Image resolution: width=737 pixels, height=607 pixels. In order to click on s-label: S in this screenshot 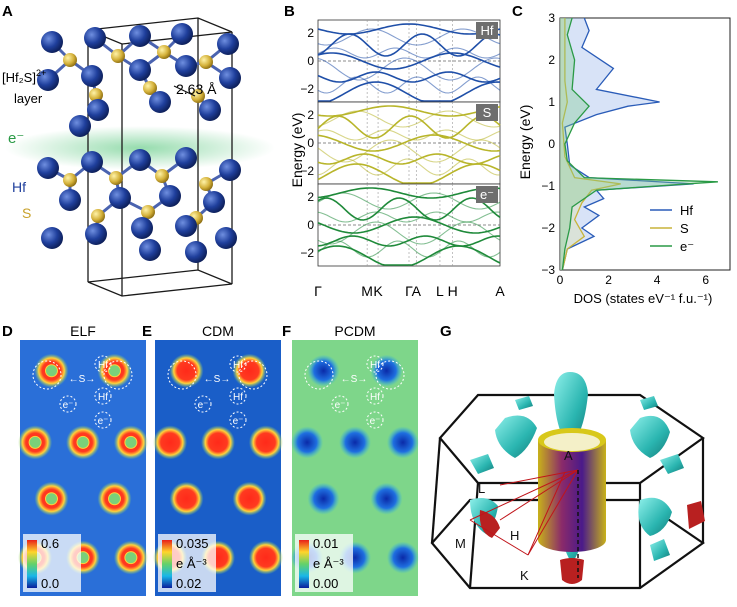, I will do `click(26, 213)`.